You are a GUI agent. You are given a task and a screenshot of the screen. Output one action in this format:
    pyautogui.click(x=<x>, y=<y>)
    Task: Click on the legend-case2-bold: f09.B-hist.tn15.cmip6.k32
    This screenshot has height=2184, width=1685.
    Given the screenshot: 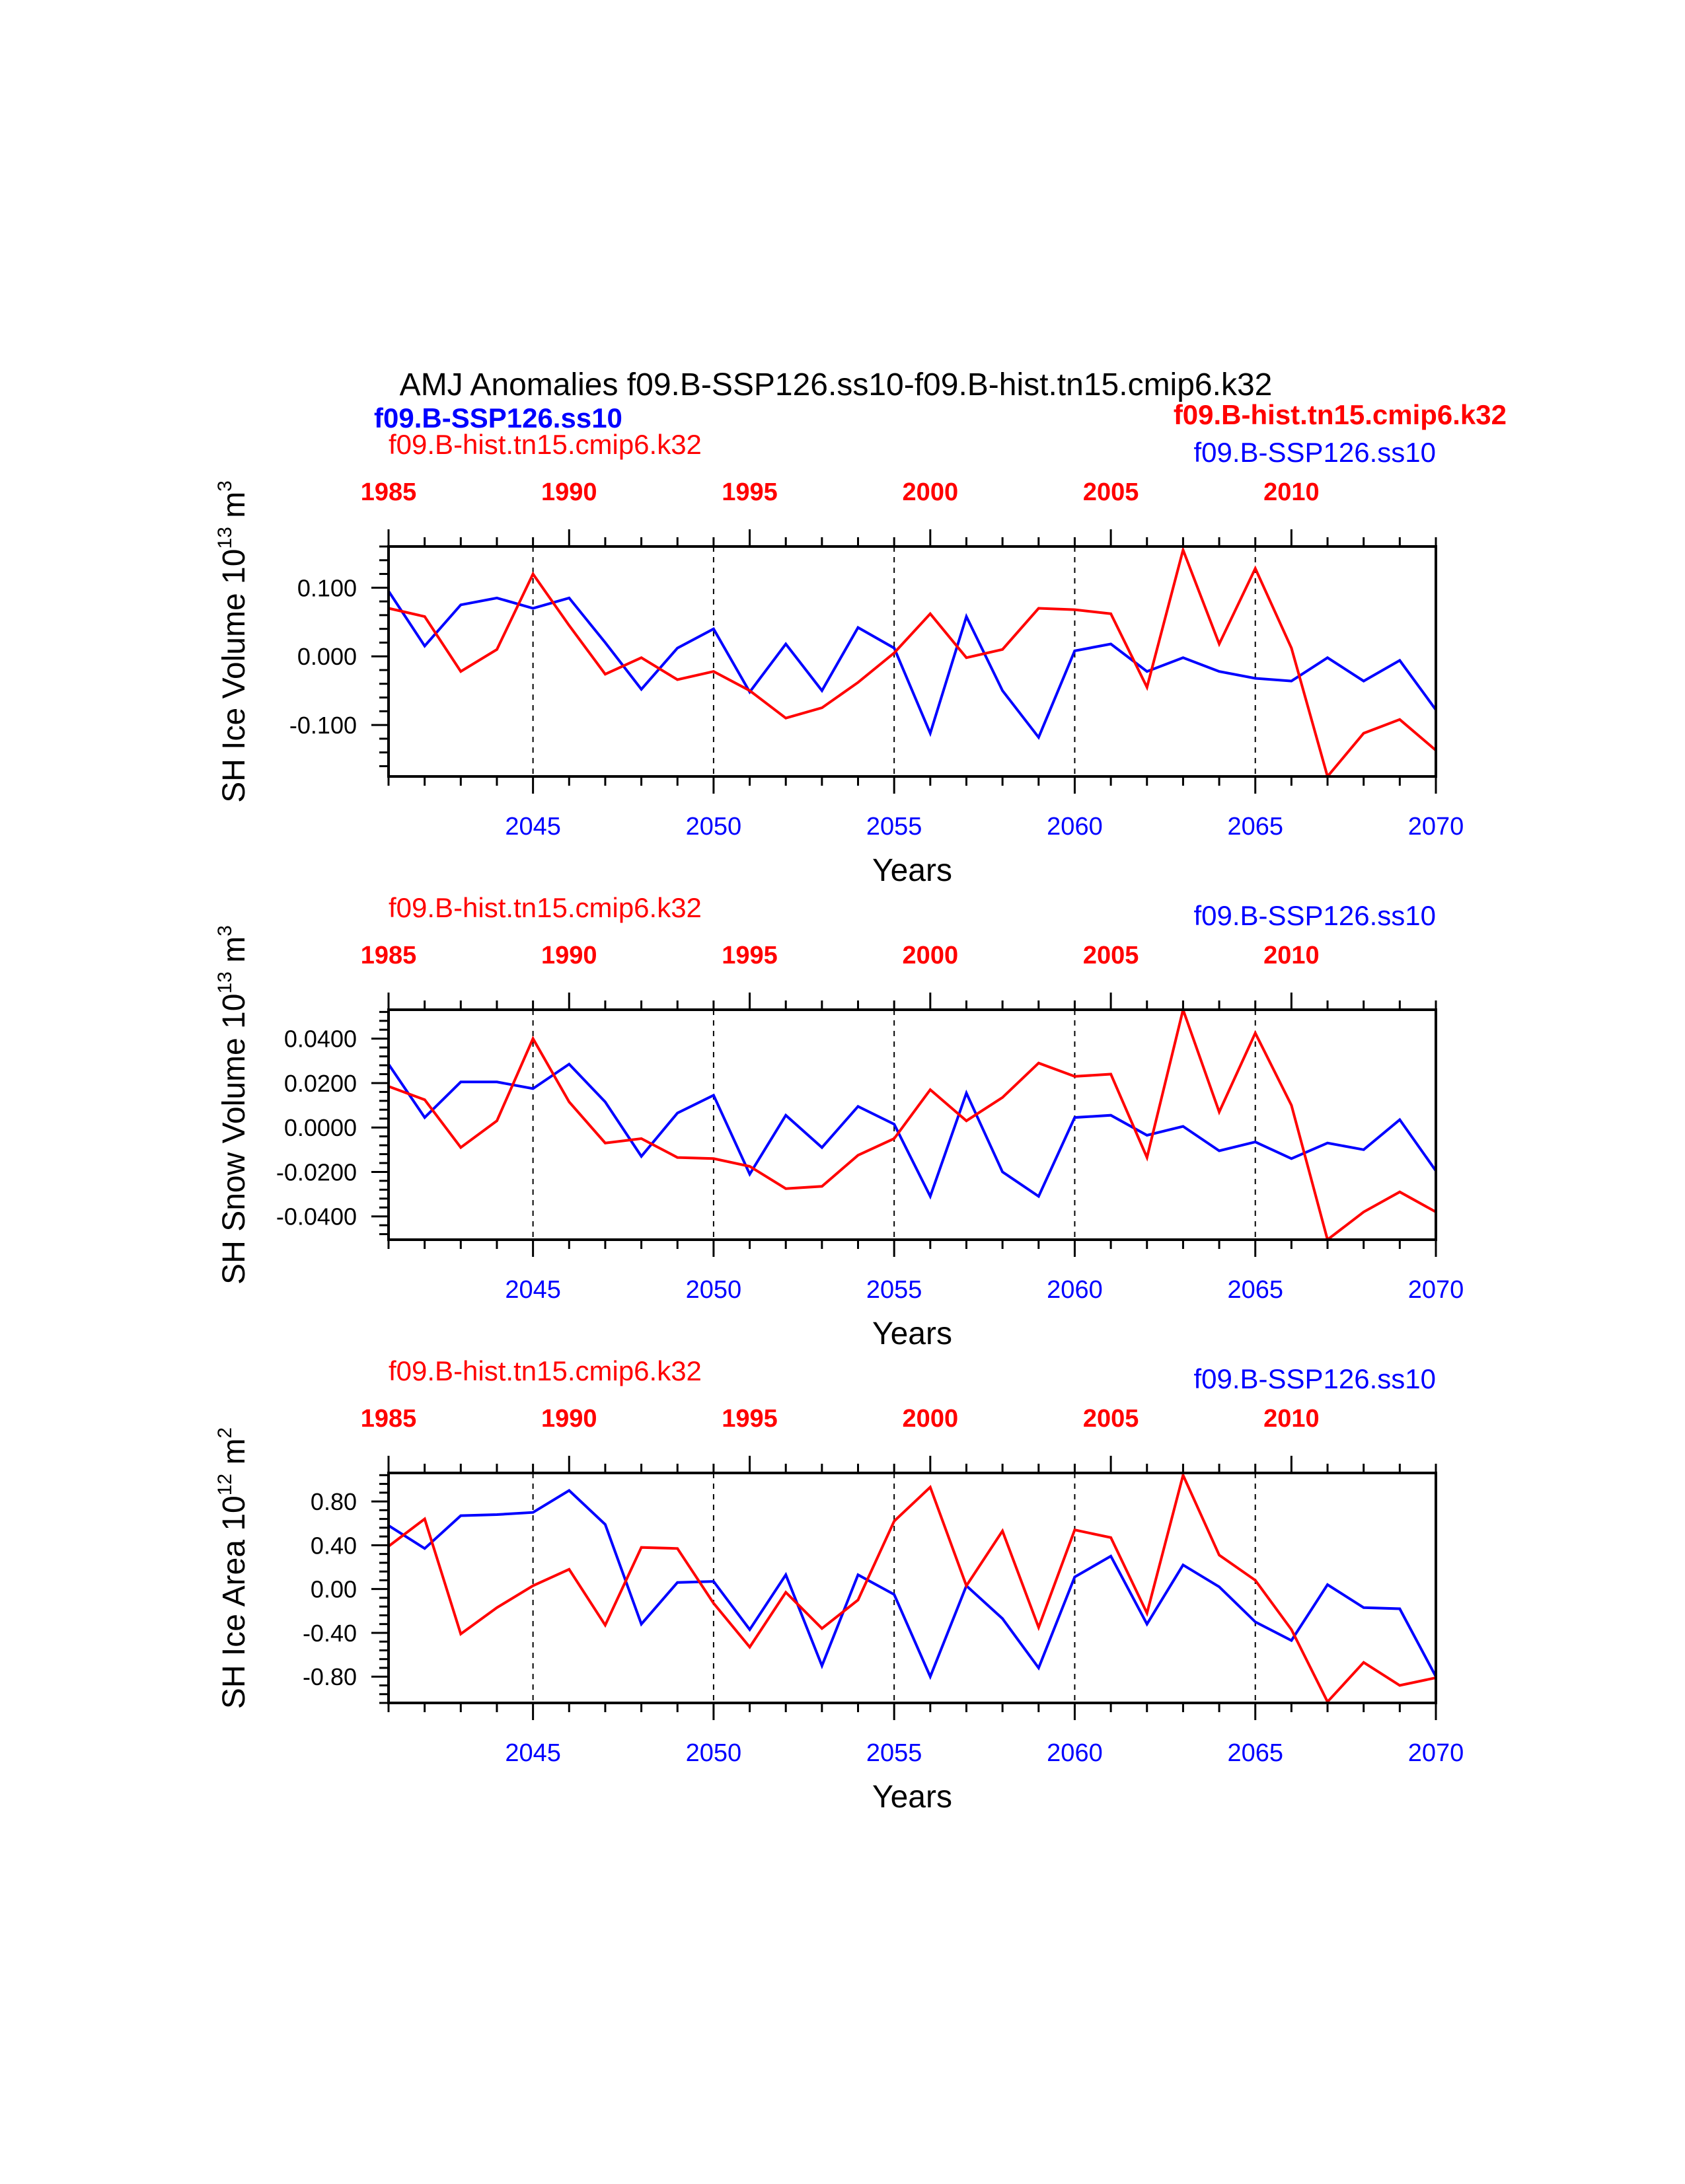 What is the action you would take?
    pyautogui.click(x=1340, y=414)
    